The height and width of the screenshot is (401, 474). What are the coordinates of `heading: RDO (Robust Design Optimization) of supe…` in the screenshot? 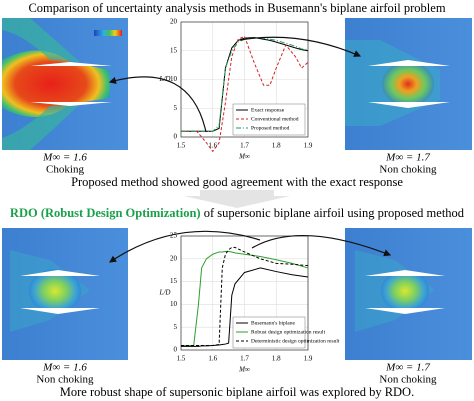 It's located at (237, 213).